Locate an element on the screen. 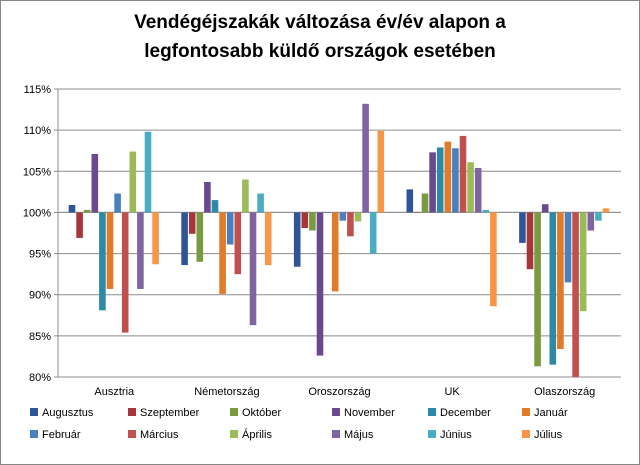 The height and width of the screenshot is (465, 640). x-tick-label: Oroszország is located at coordinates (339, 392).